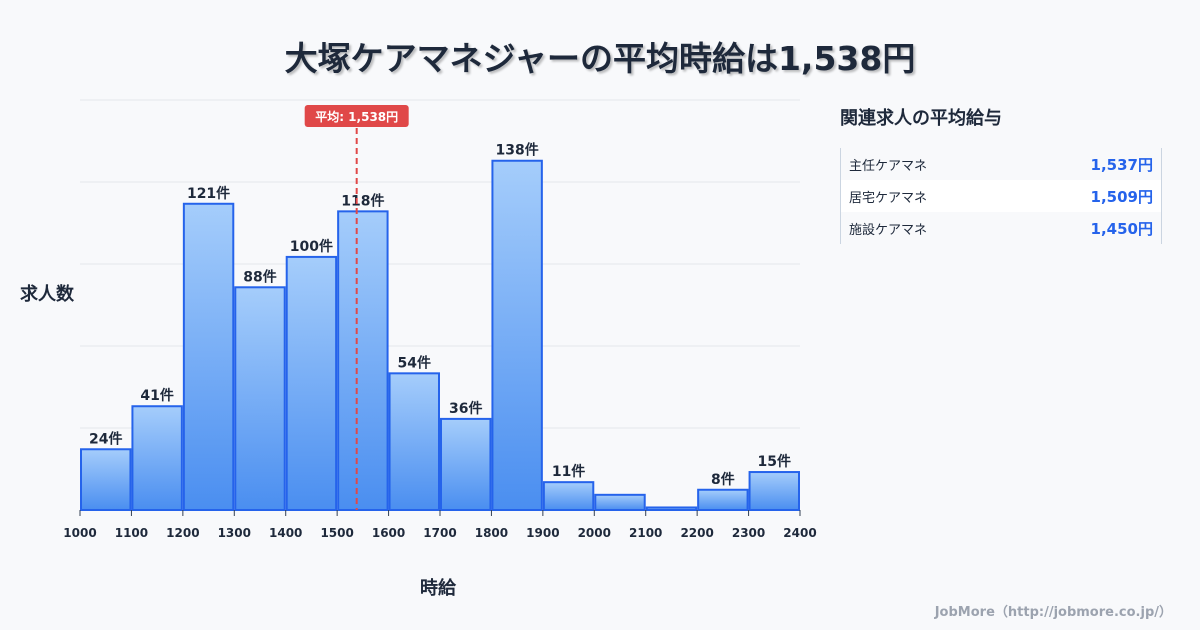 This screenshot has width=1200, height=630. I want to click on x-tick-label: 2000, so click(594, 533).